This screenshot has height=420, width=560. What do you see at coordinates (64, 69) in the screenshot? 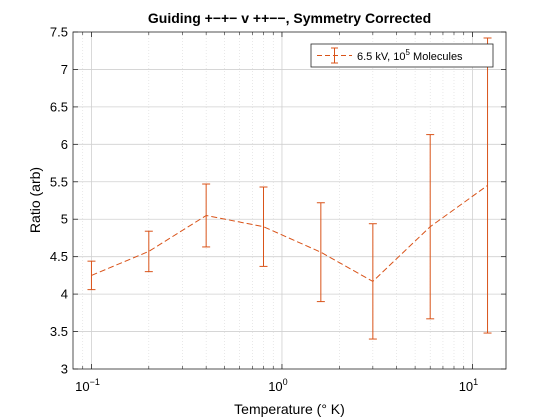
I see `y-tick-label: 7` at bounding box center [64, 69].